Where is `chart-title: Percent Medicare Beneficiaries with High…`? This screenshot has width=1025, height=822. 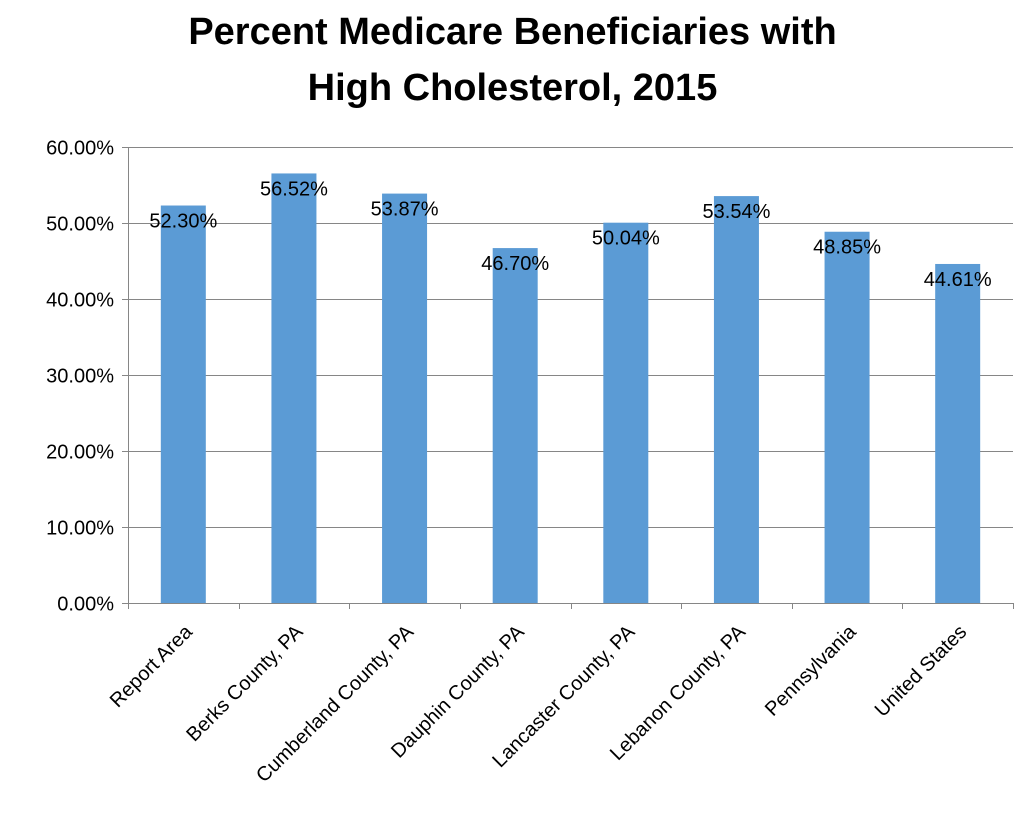 chart-title: Percent Medicare Beneficiaries with High… is located at coordinates (512, 60).